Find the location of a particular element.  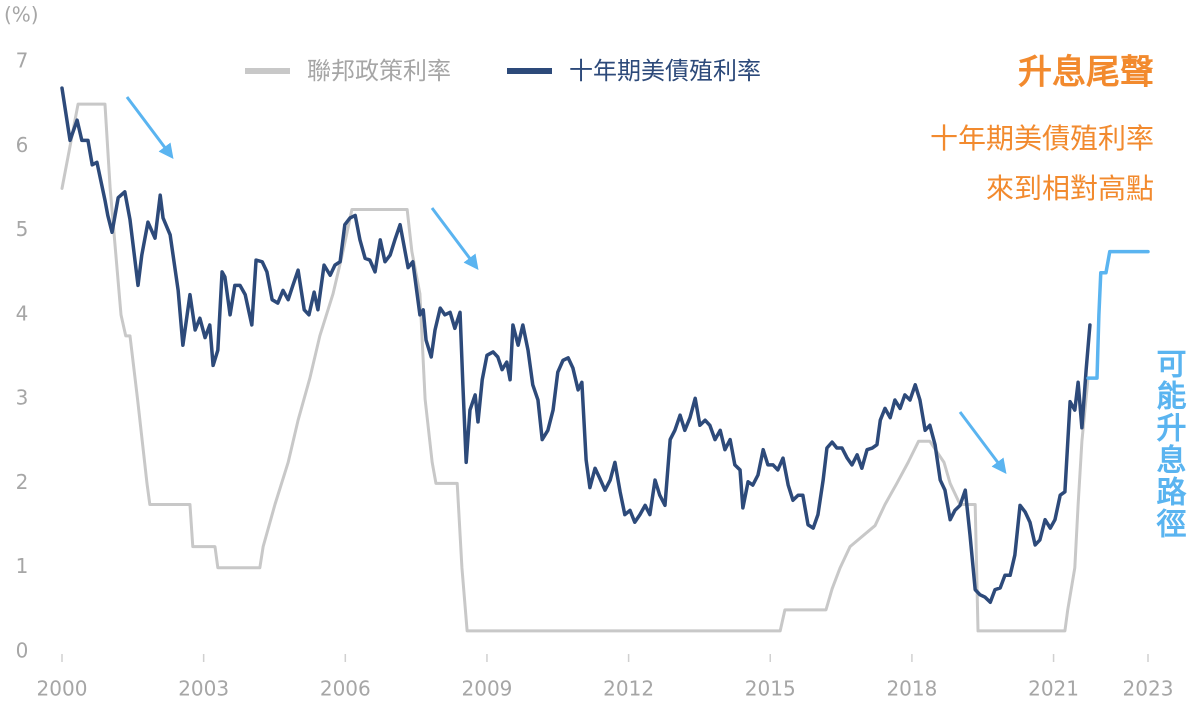

annotation-title: 升息尾聲 is located at coordinates (1086, 73).